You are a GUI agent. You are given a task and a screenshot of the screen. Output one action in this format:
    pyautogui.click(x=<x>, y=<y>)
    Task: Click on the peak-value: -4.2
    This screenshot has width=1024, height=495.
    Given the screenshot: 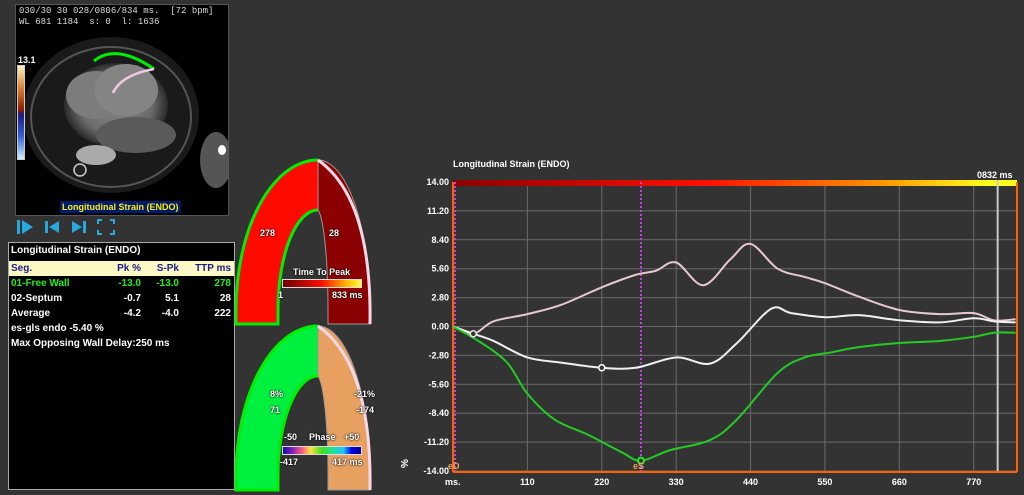 What is the action you would take?
    pyautogui.click(x=132, y=313)
    